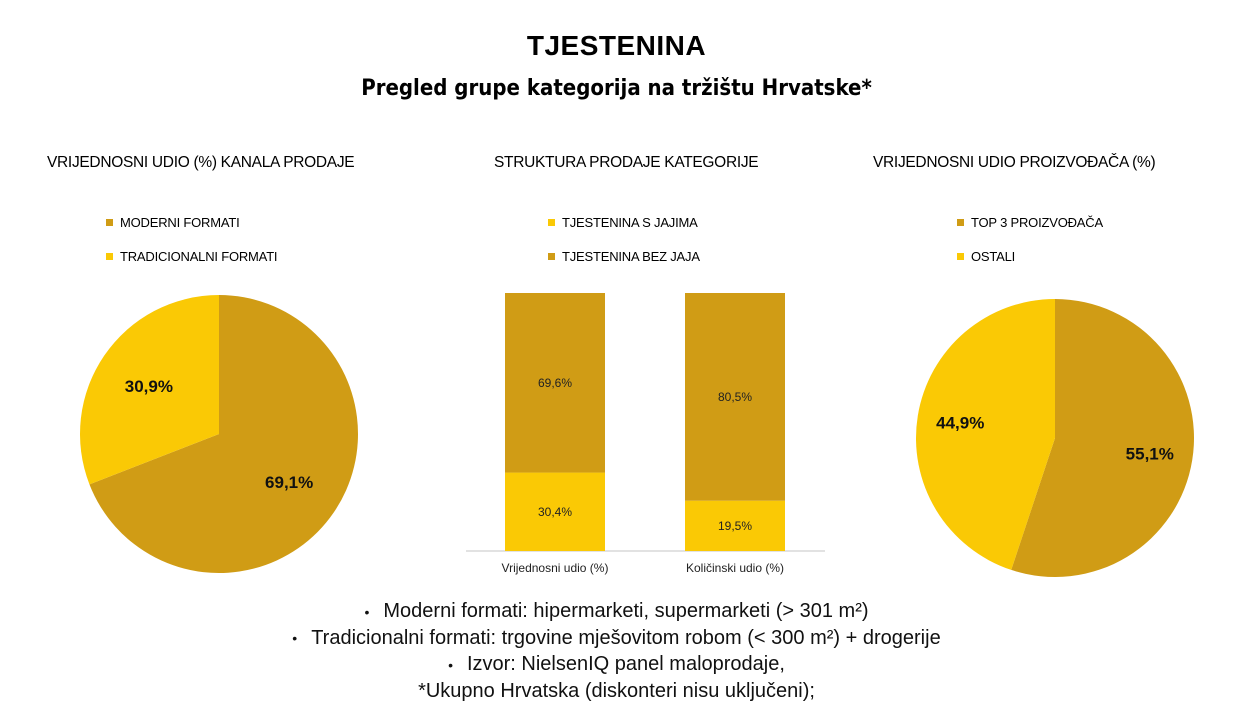 The image size is (1233, 704). I want to click on x-tick-label: Količinski udio (%), so click(735, 568).